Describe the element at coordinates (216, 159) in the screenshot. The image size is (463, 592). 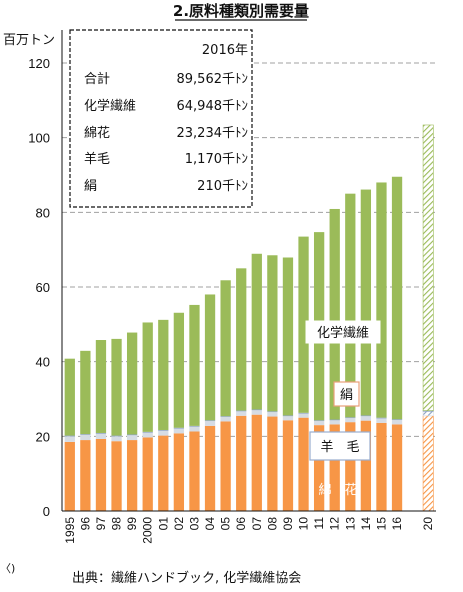
I see `stat-row-value: 1,170千ﾄﾝ` at that location.